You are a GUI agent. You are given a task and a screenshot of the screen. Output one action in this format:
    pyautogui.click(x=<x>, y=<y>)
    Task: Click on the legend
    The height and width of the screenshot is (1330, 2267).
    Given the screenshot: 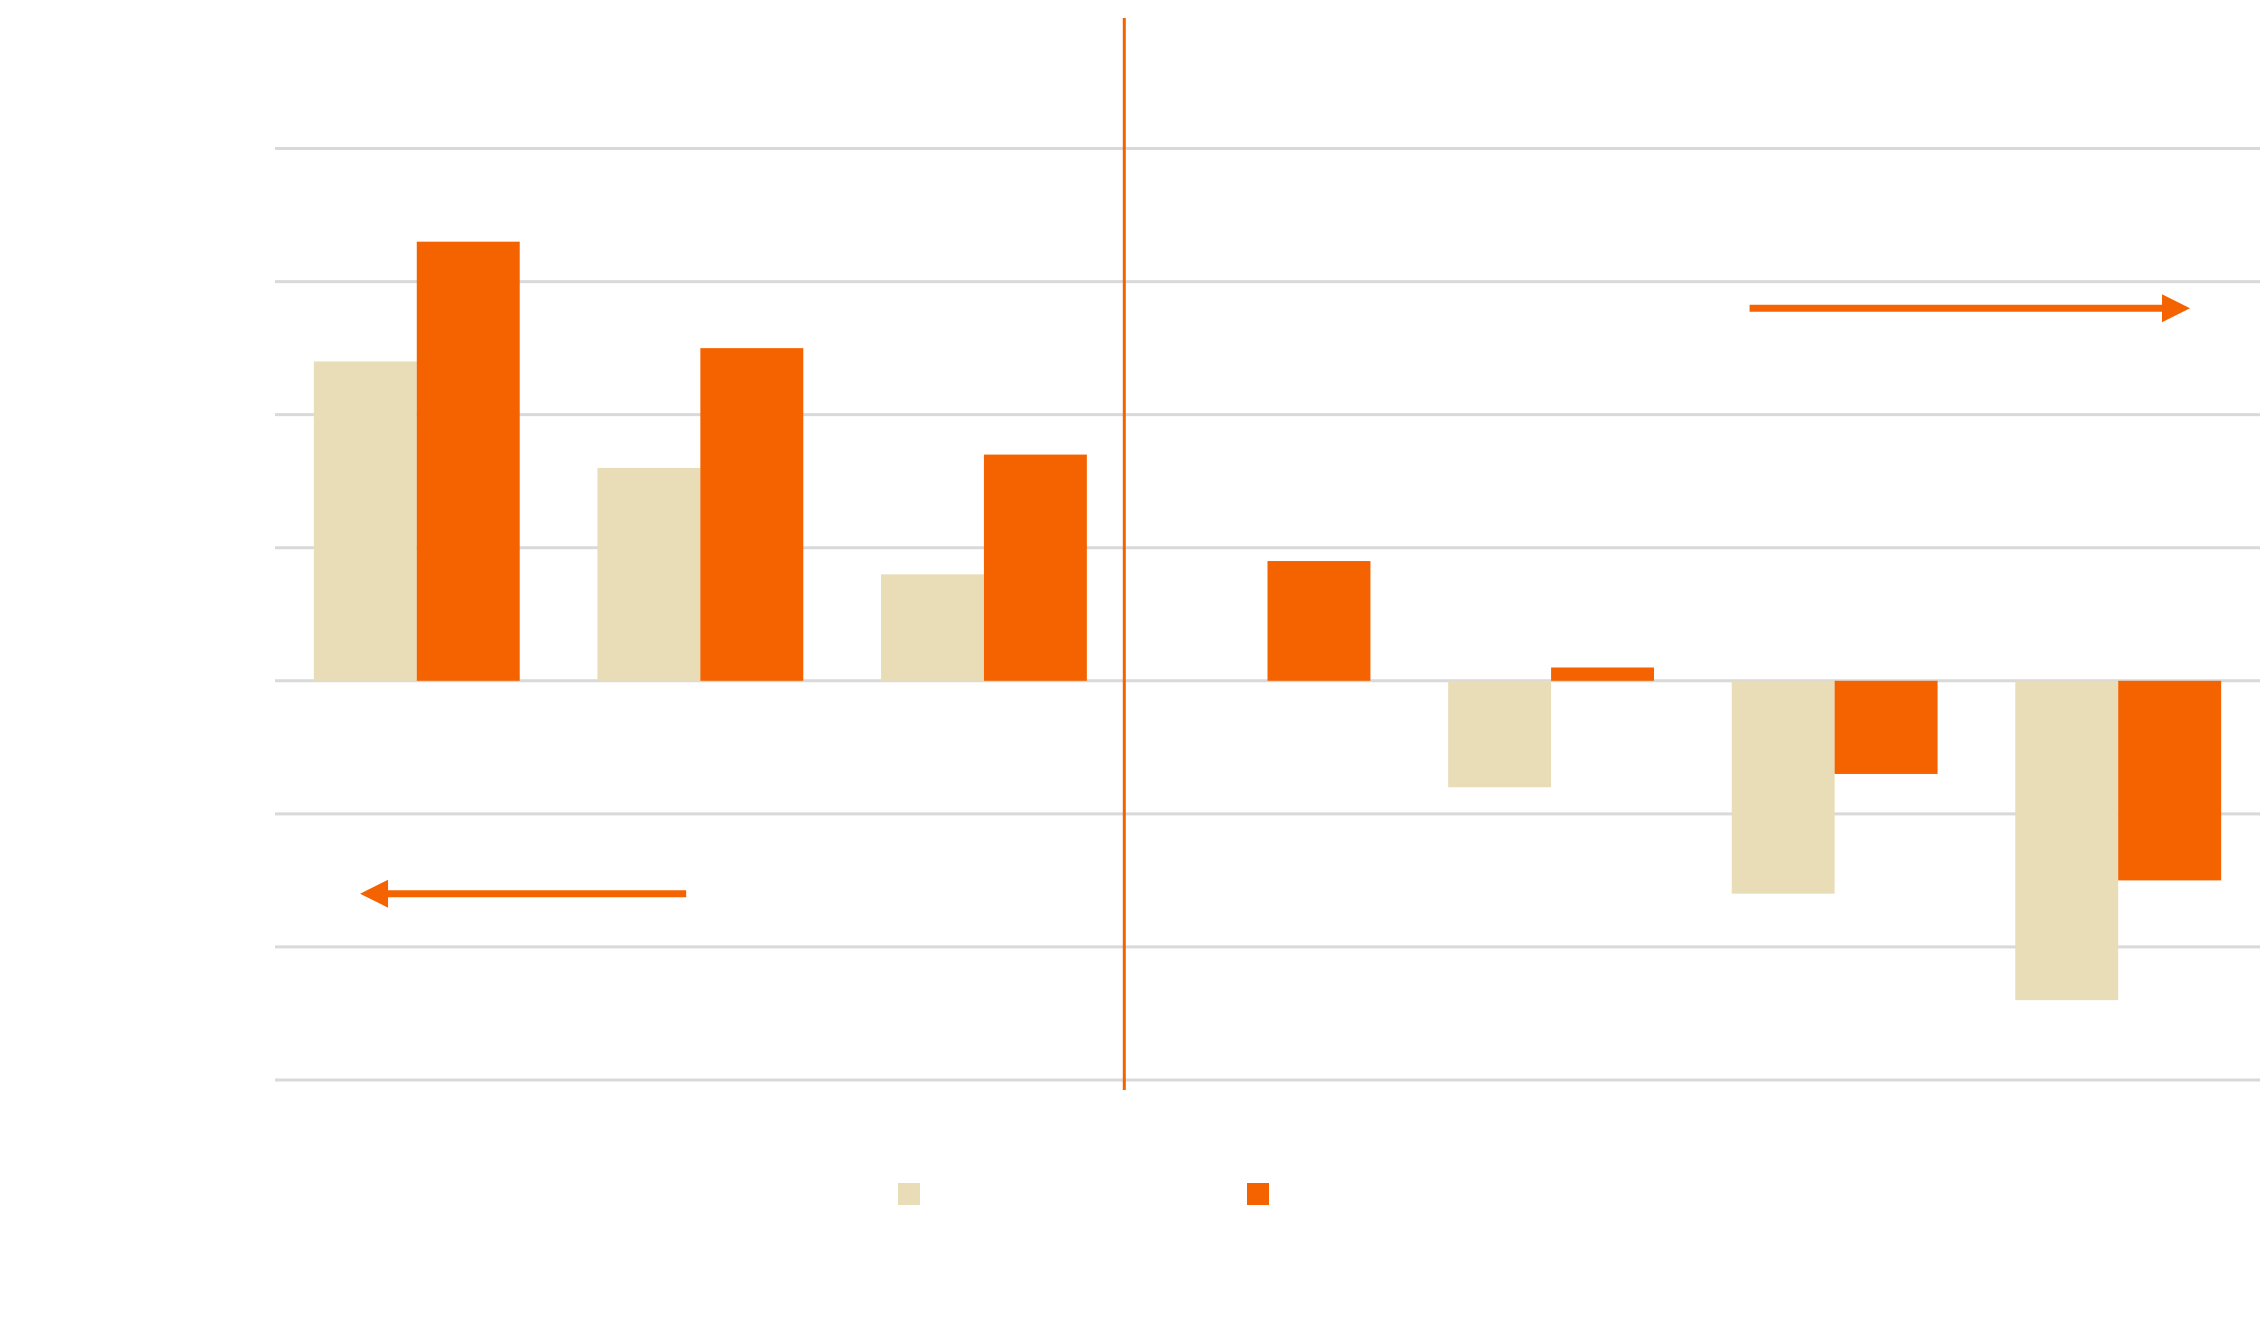 What is the action you would take?
    pyautogui.click(x=1083, y=1194)
    